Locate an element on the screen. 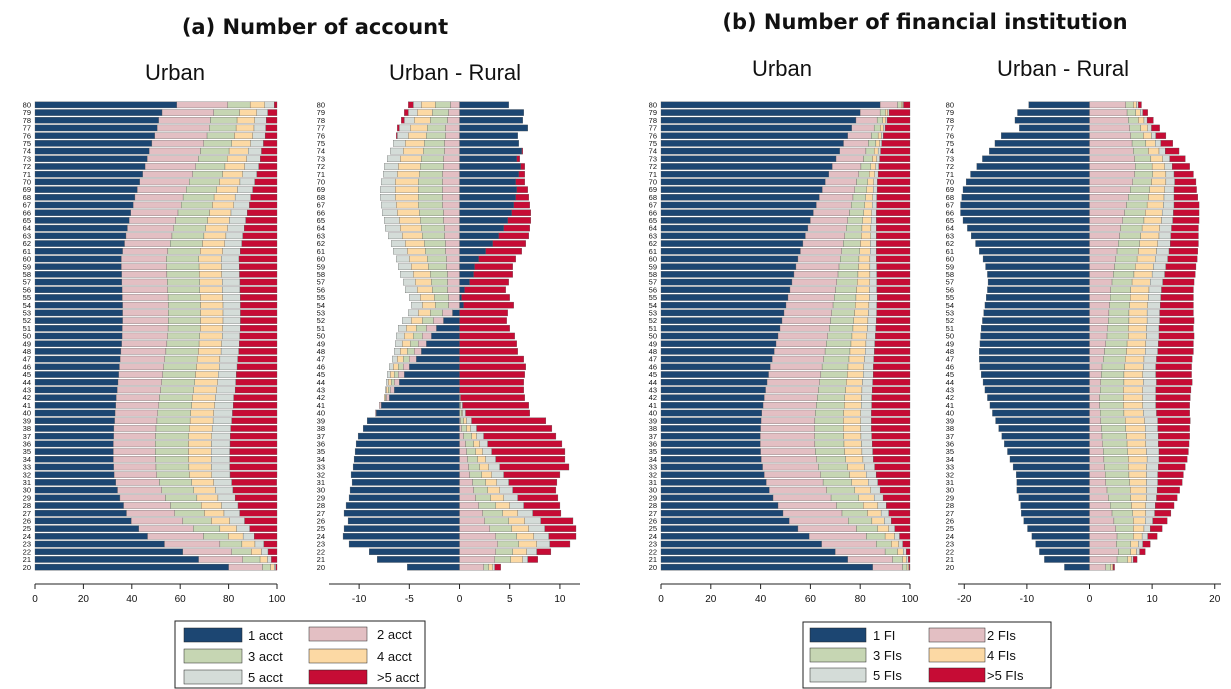 The image size is (1231, 689). chart-b2-bar-67-s3 is located at coordinates (1137, 205).